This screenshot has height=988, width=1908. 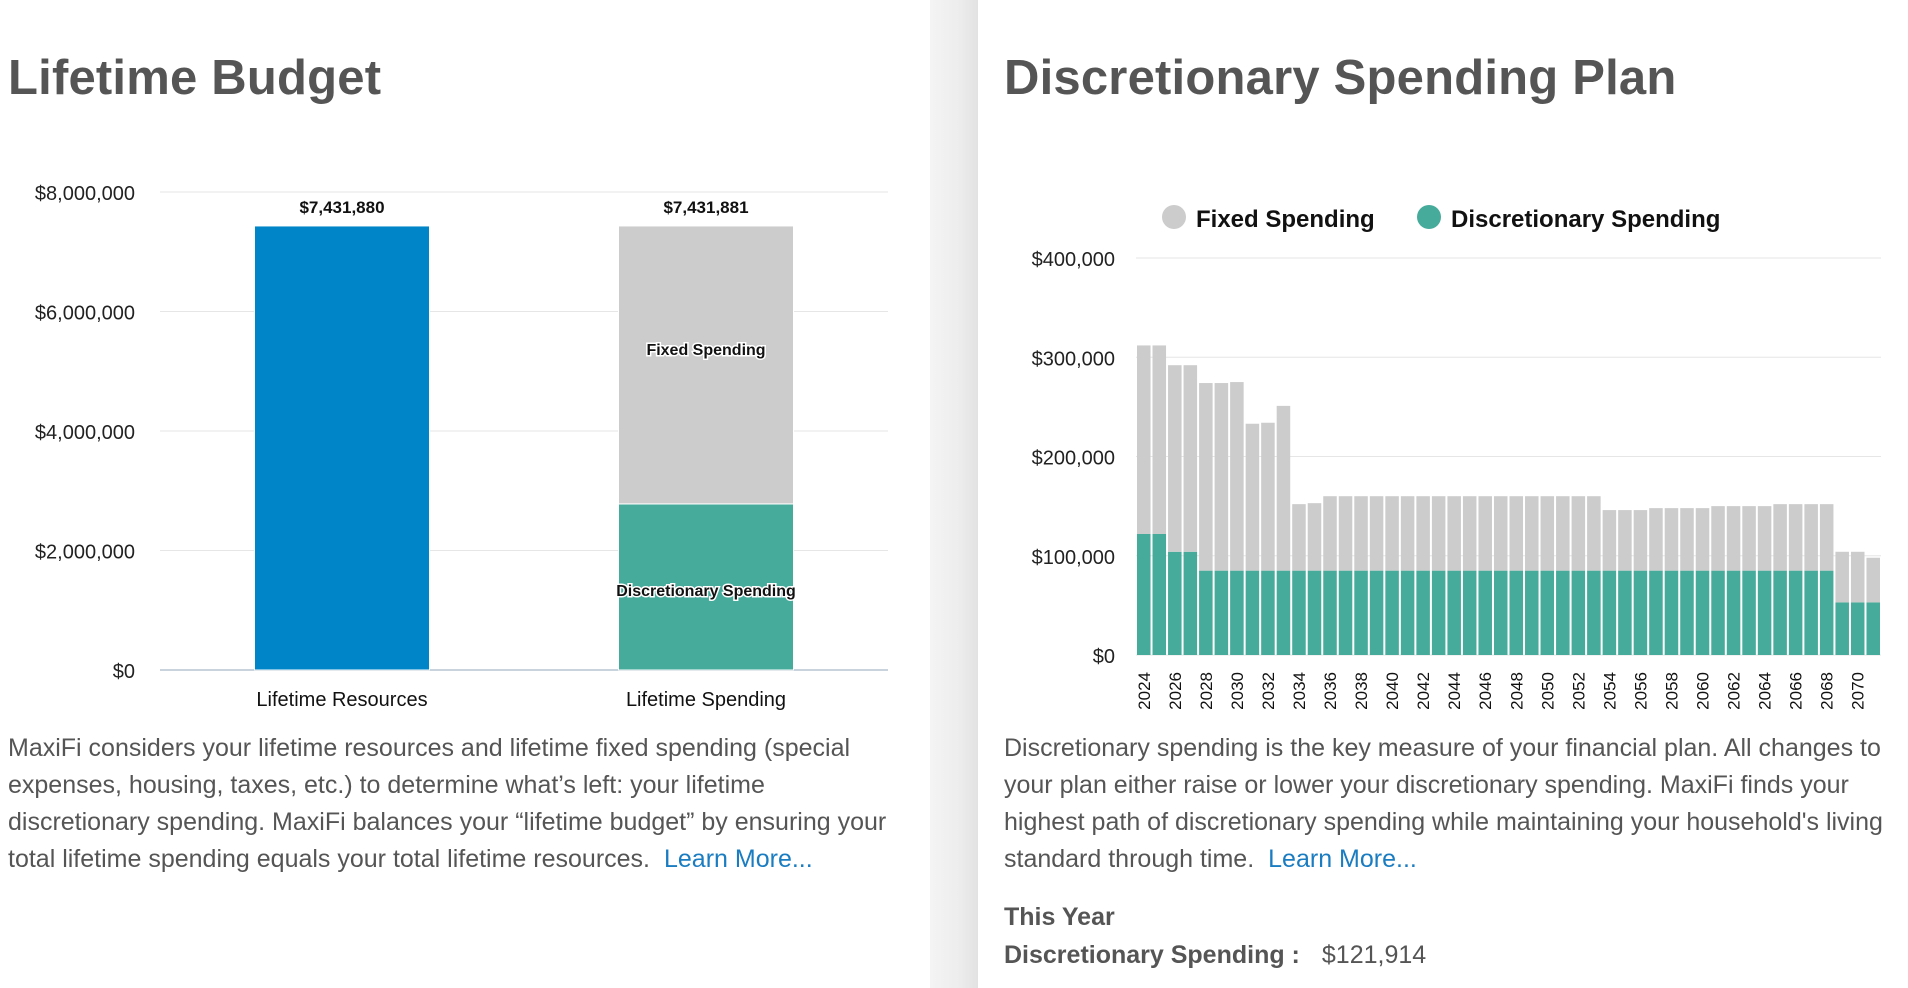 What do you see at coordinates (1532, 533) in the screenshot?
I see `bar-fixed-spending-2049` at bounding box center [1532, 533].